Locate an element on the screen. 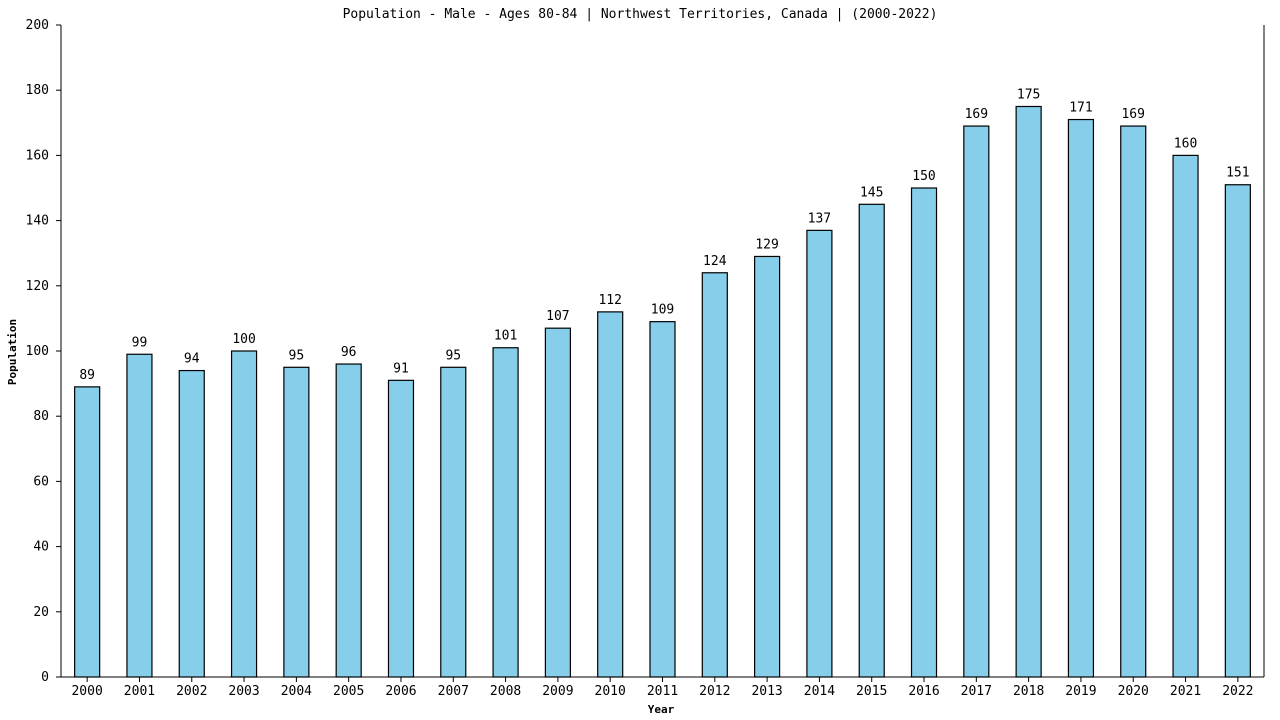 Image resolution: width=1280 pixels, height=720 pixels. x-tick-label: 2000 is located at coordinates (86, 691).